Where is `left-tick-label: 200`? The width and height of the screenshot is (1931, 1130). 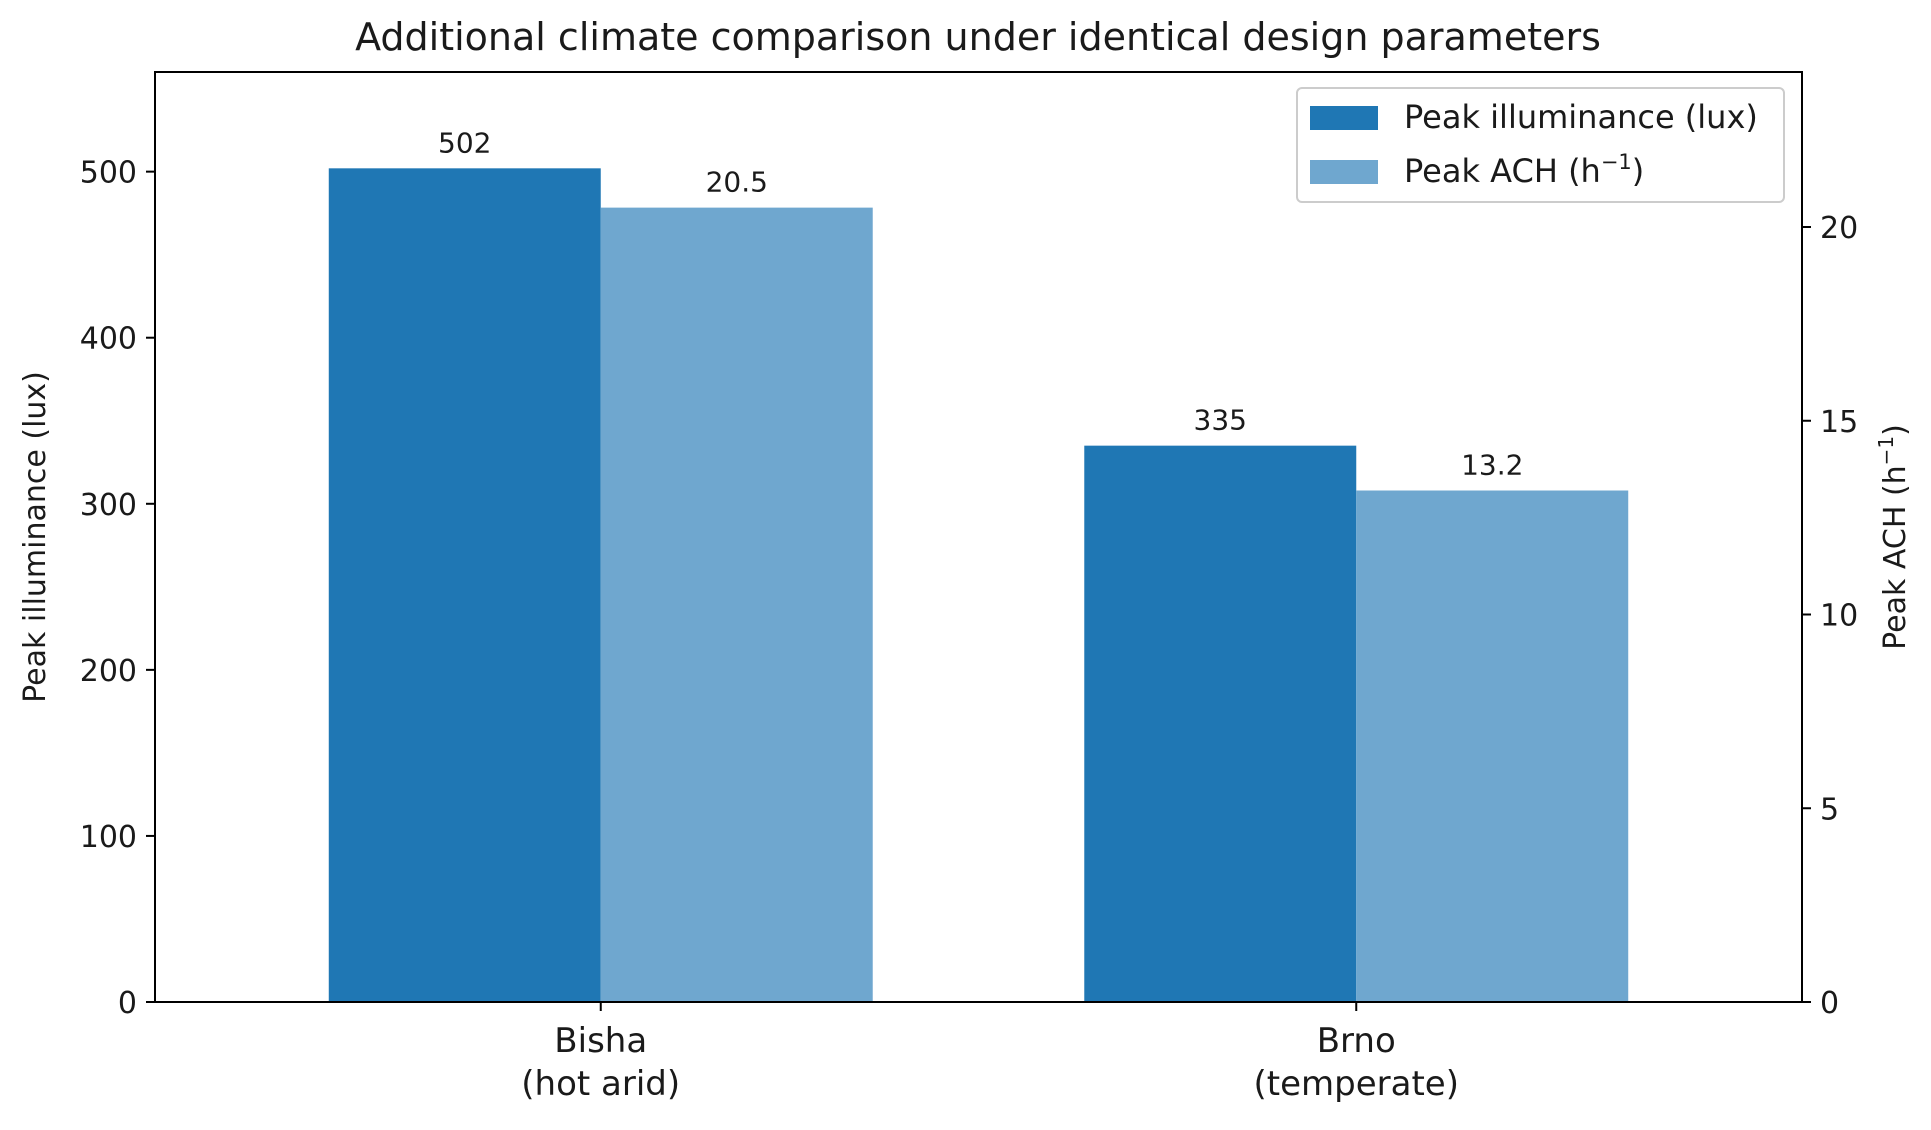
left-tick-label: 200 is located at coordinates (108, 671).